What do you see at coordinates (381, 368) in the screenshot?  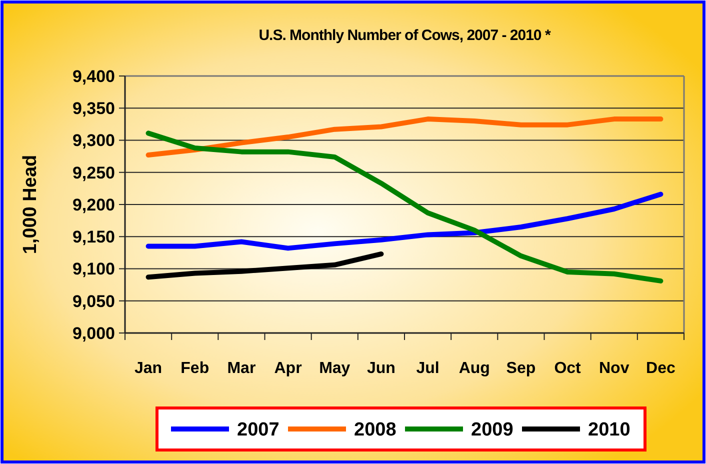 I see `x-tick-label: Jun` at bounding box center [381, 368].